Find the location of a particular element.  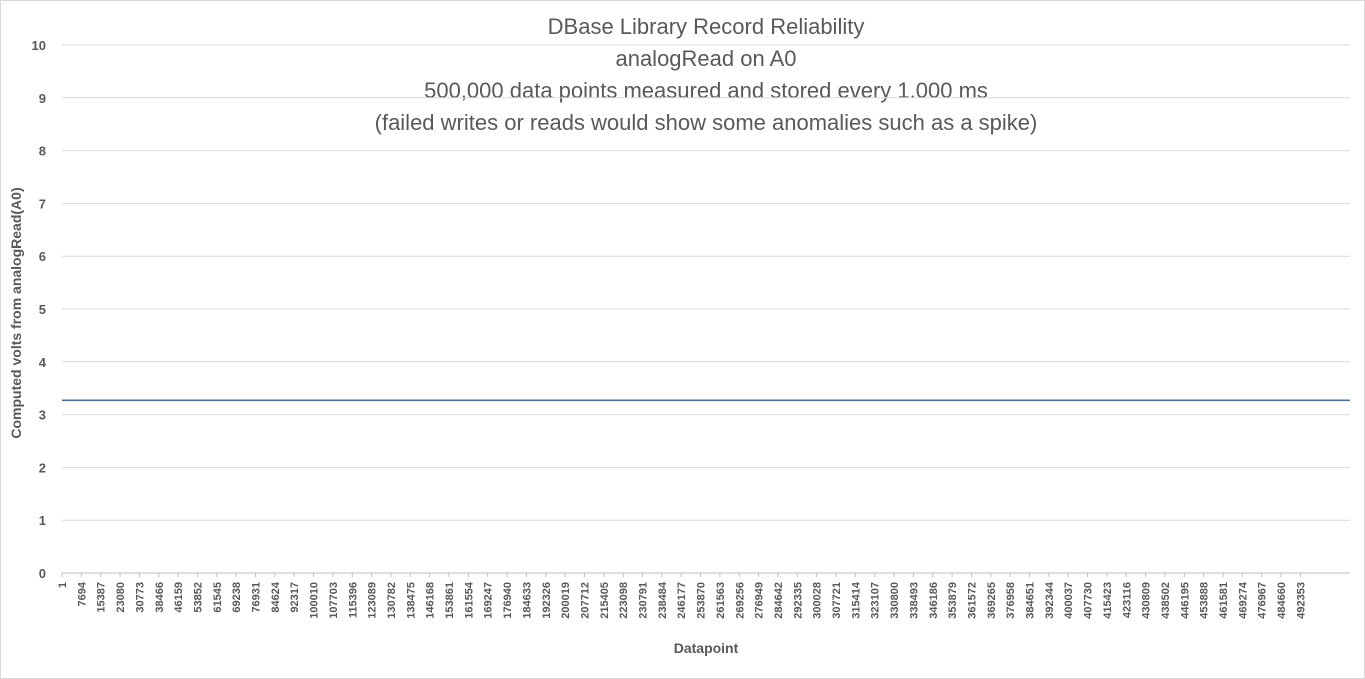

title-line-2: analogRead on A0 is located at coordinates (706, 58).